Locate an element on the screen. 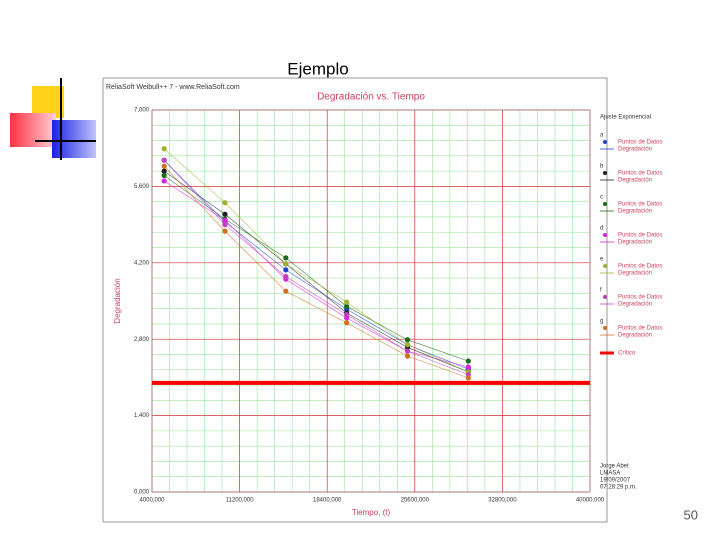 The image size is (720, 540). legend-series-name: g is located at coordinates (601, 322).